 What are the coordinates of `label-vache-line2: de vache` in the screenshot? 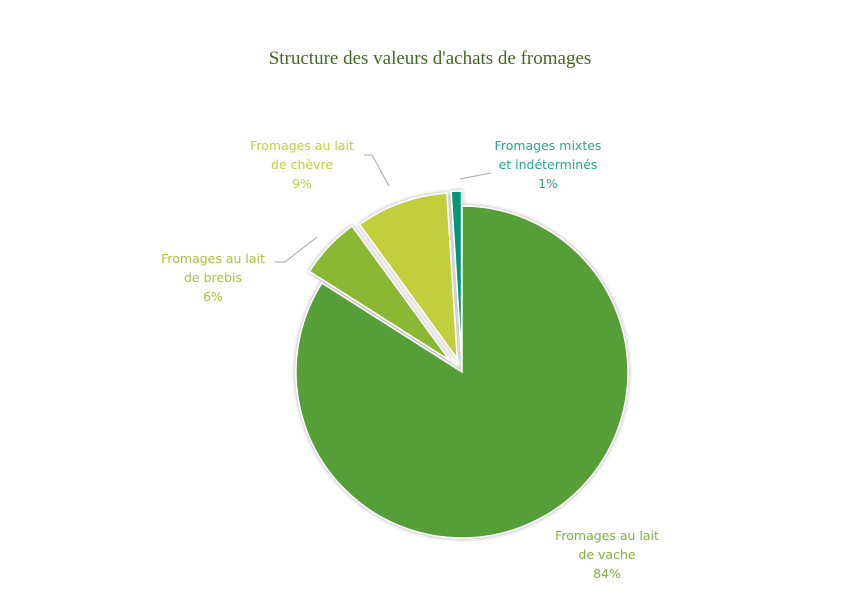 It's located at (607, 554).